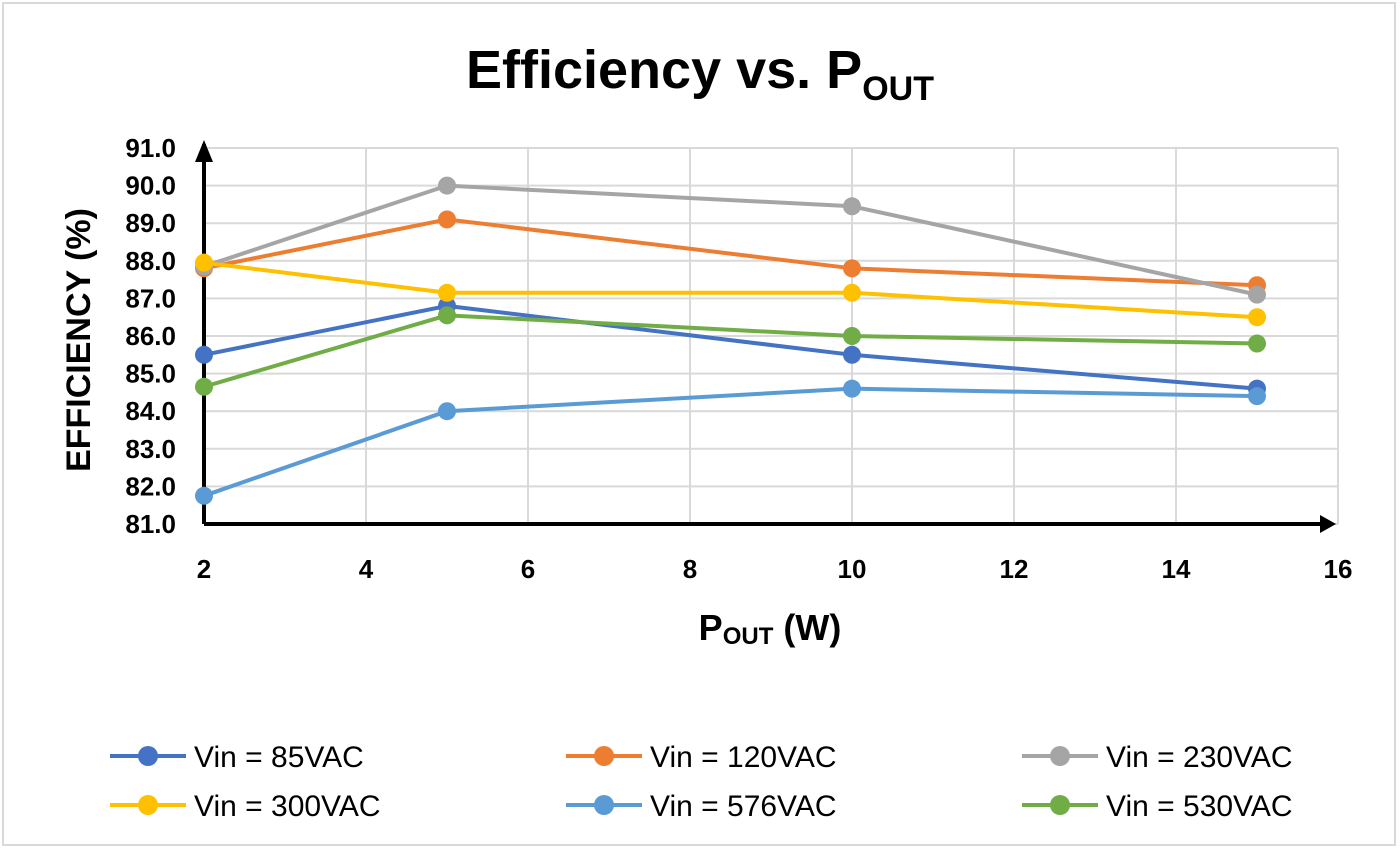 This screenshot has width=1400, height=850. Describe the element at coordinates (1199, 806) in the screenshot. I see `legend-label: Vin = 530VAC` at that location.